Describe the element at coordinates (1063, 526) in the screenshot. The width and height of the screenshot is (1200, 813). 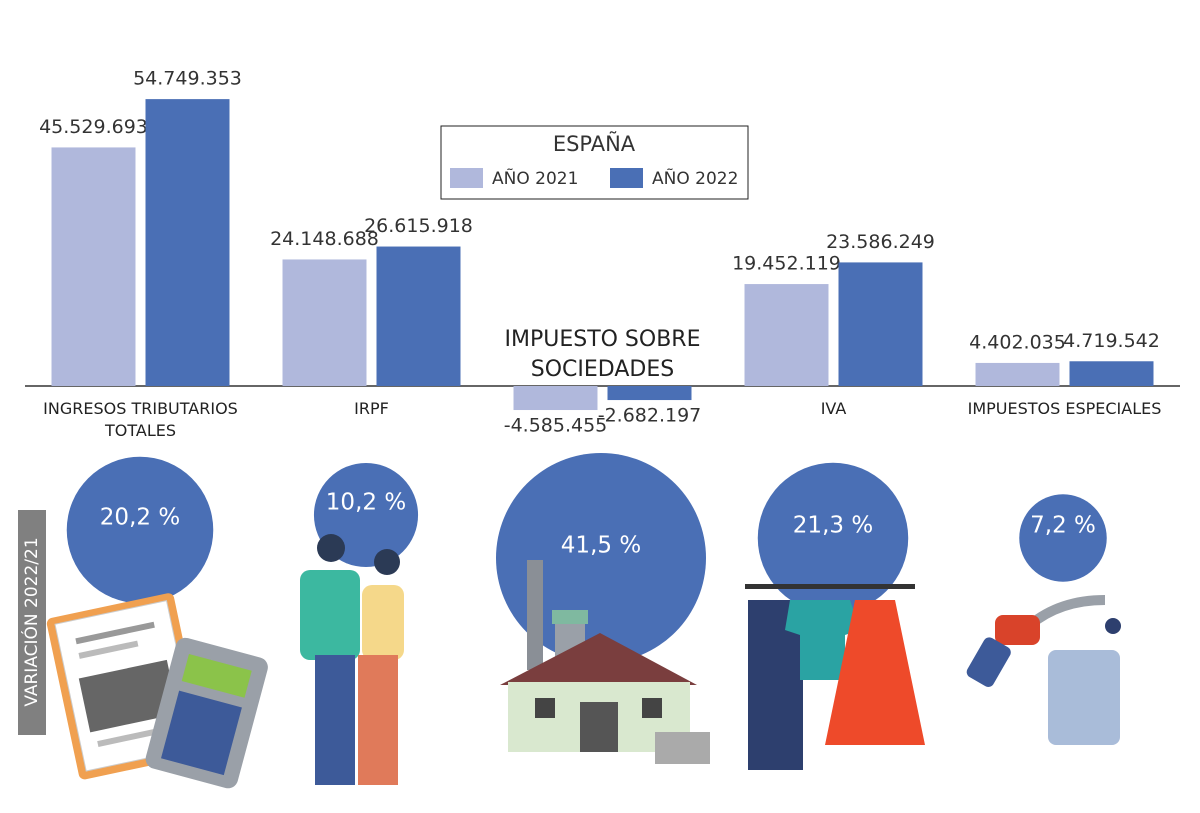
I see `bubble-label: 7,2 %` at that location.